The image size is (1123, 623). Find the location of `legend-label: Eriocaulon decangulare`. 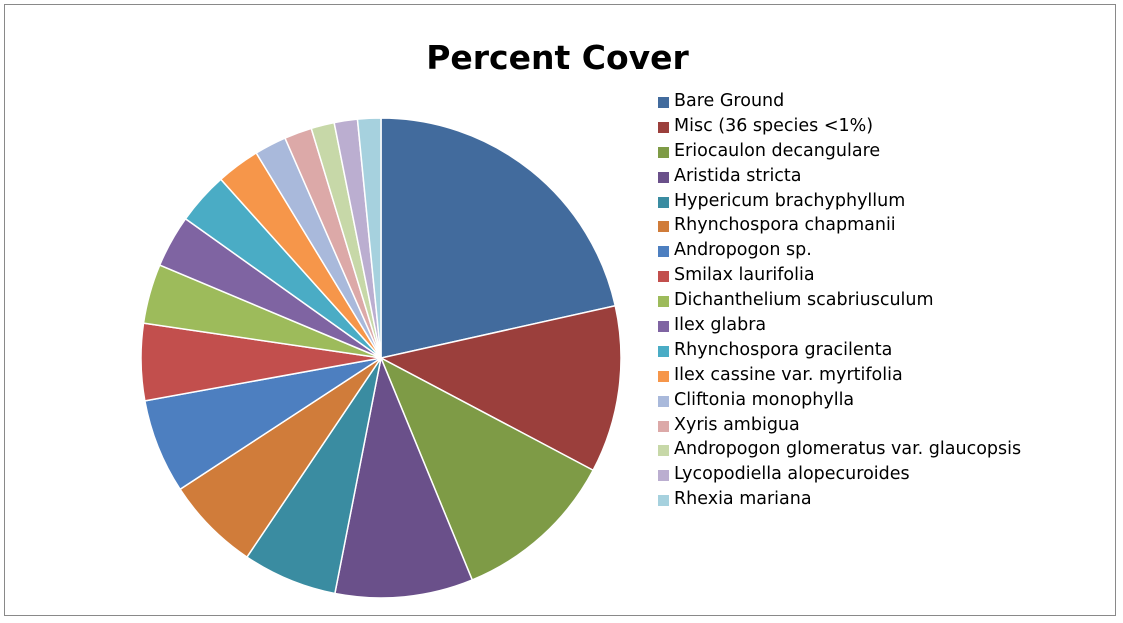

legend-label: Eriocaulon decangulare is located at coordinates (777, 150).